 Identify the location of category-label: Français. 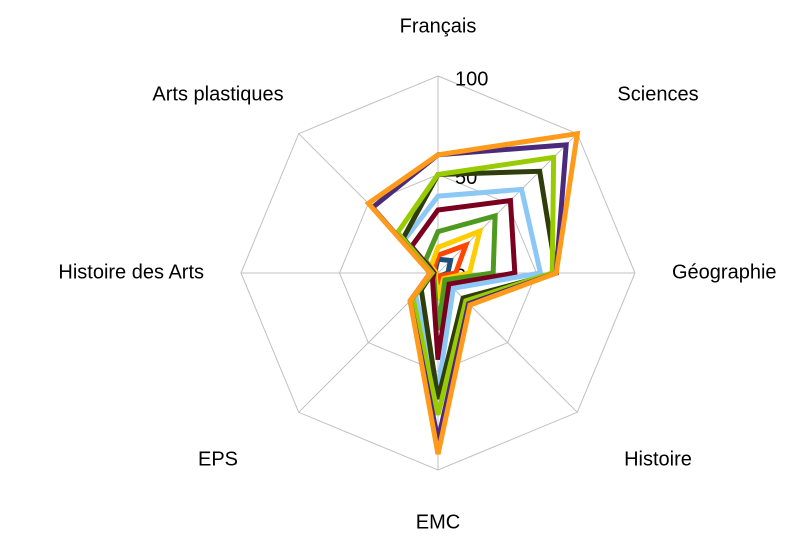
(438, 26).